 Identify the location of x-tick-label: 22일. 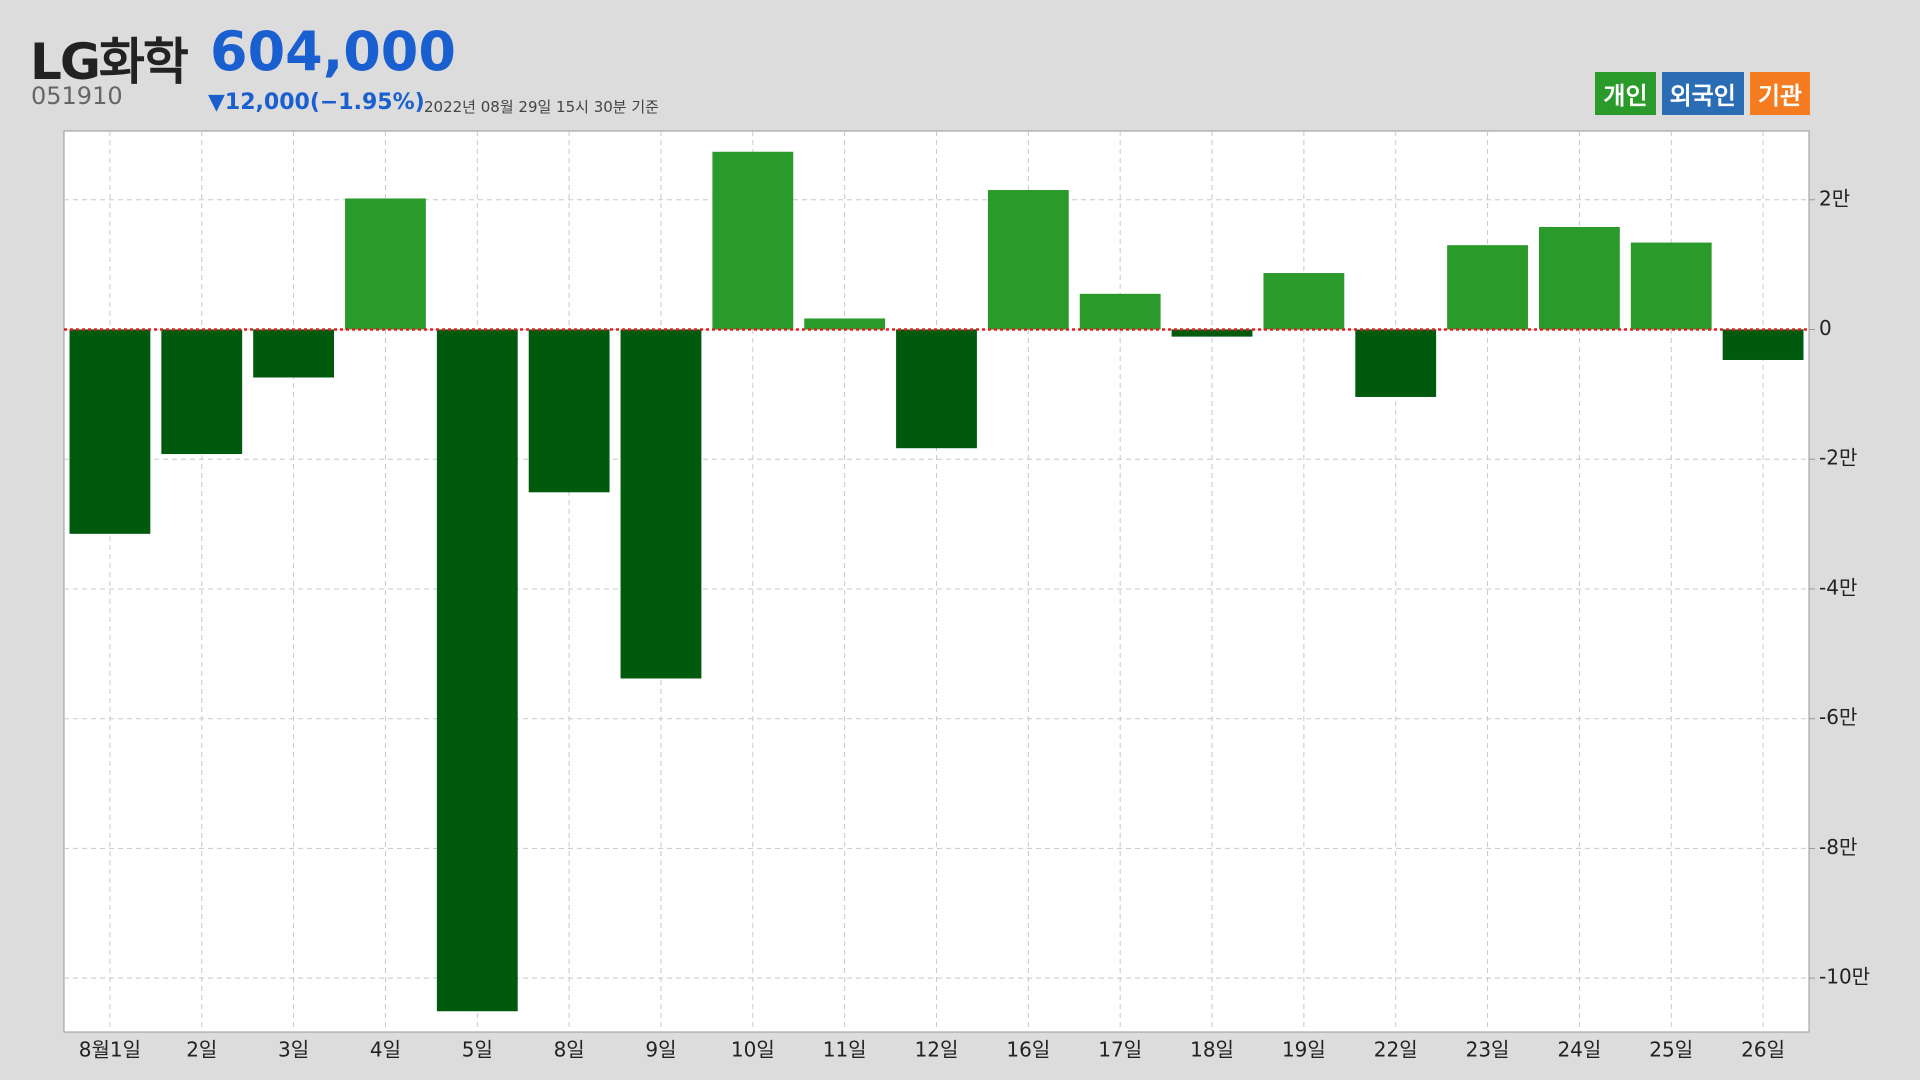
(1396, 1050).